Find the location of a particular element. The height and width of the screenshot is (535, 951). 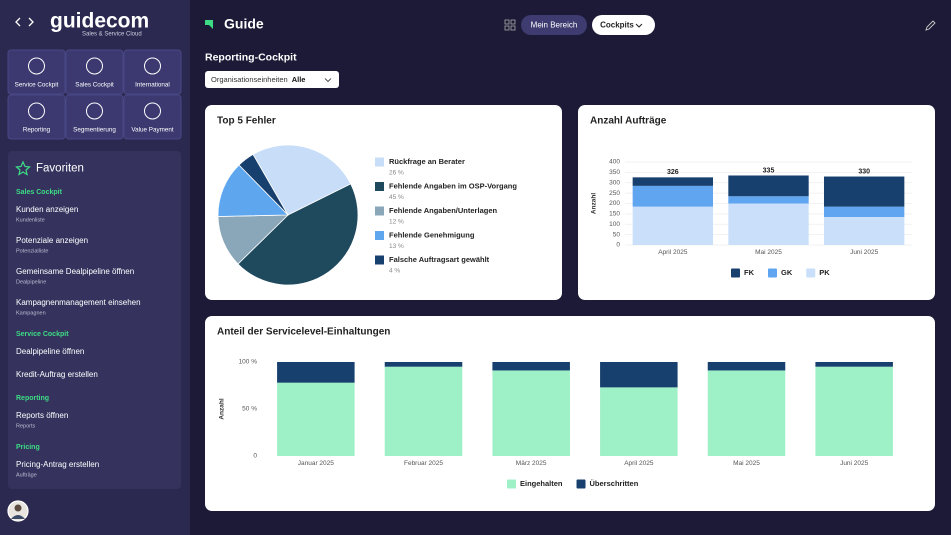

button-cockpits is located at coordinates (623, 25).